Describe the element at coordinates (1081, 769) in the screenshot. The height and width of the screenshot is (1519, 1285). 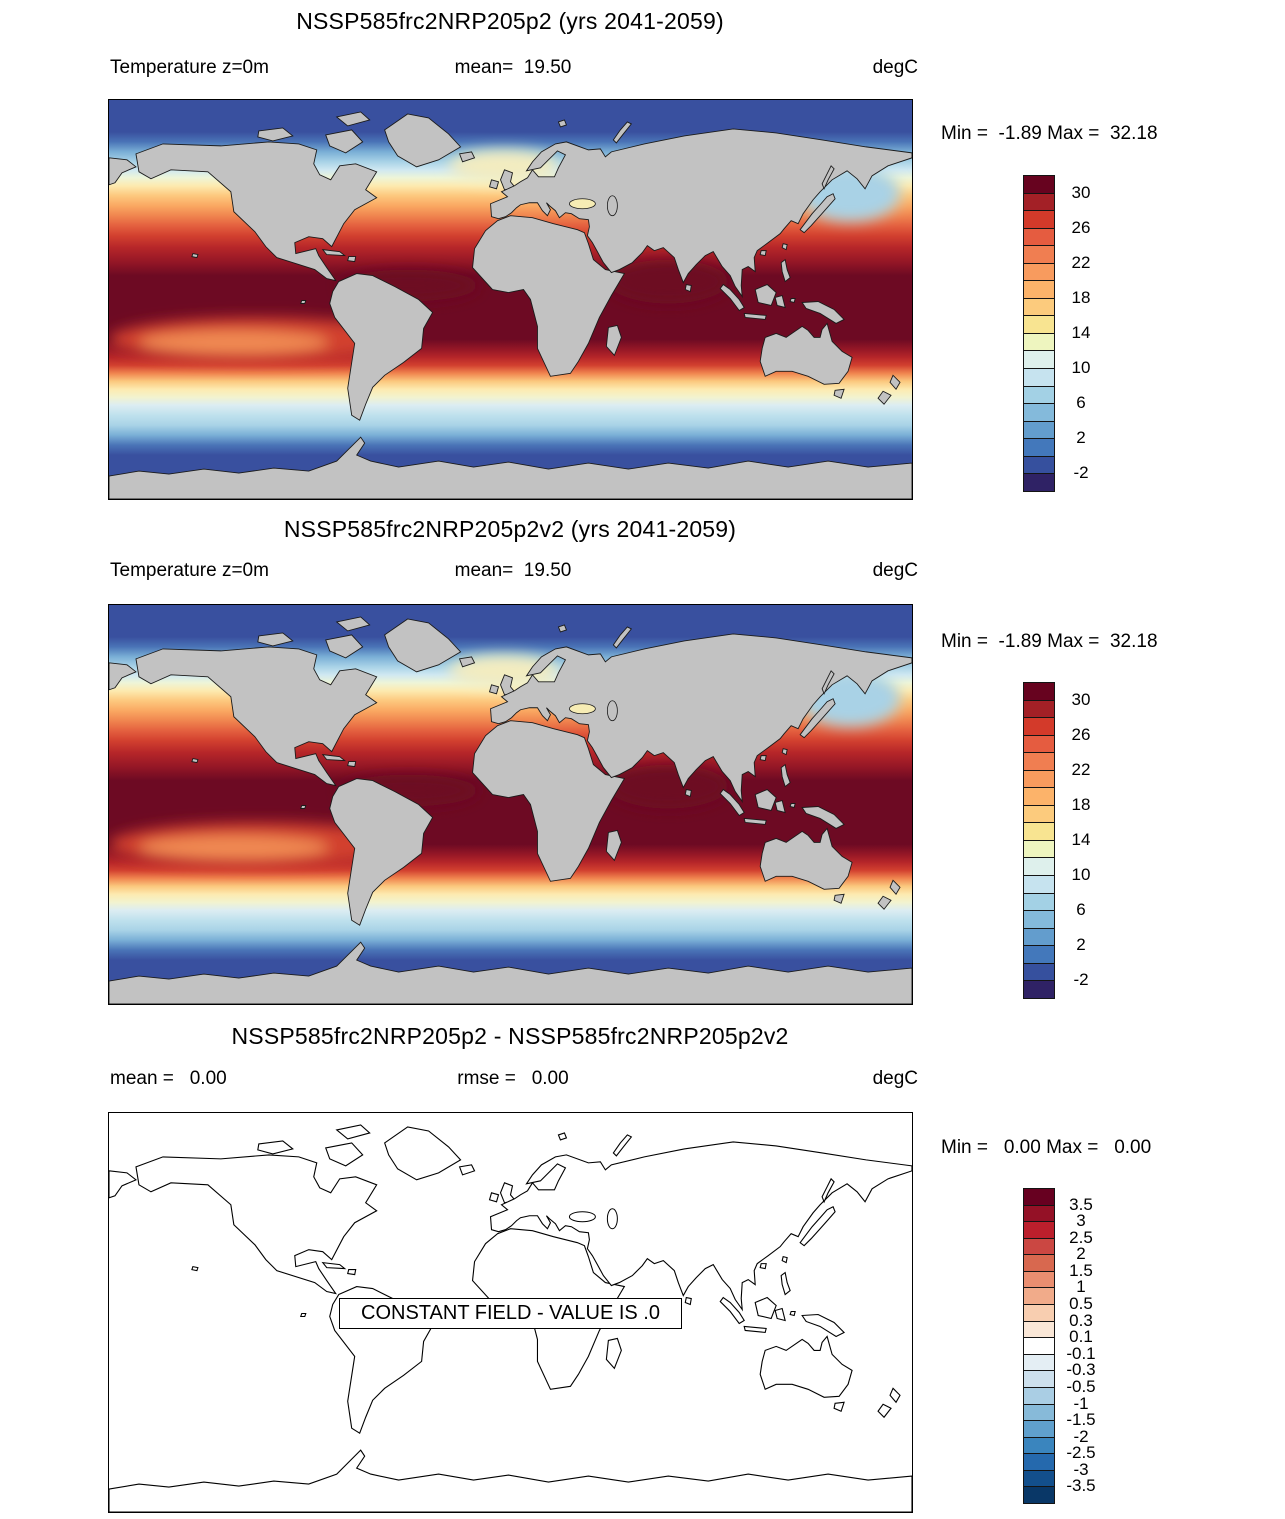
I see `colorbar-tick-label: 22` at that location.